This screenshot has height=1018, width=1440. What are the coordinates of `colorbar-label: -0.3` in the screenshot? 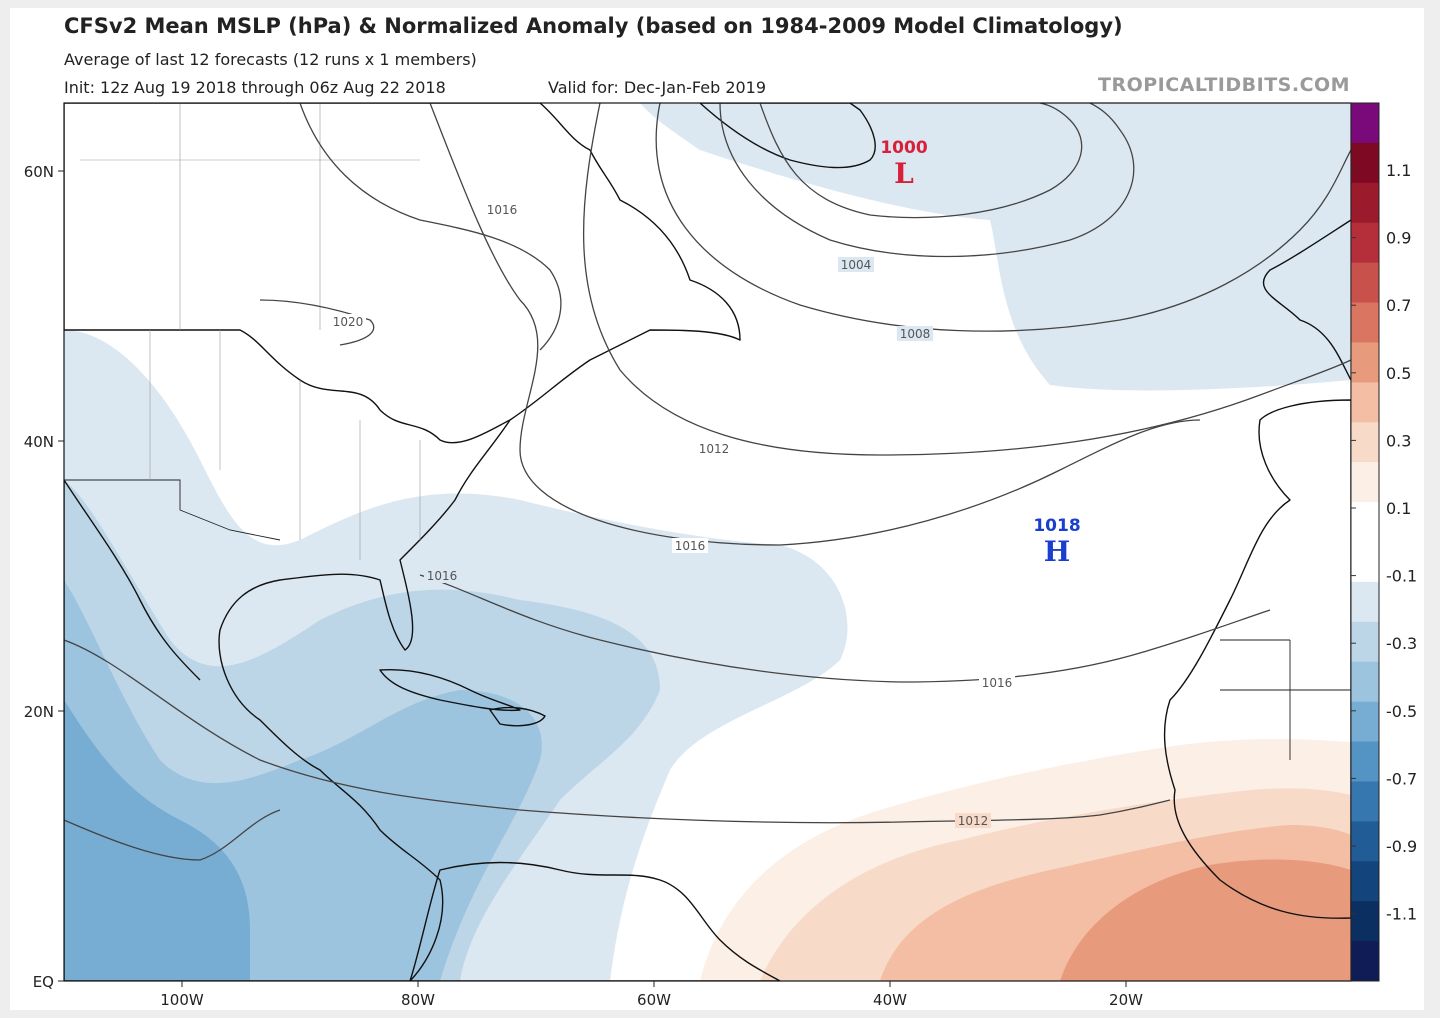 It's located at (1401, 643).